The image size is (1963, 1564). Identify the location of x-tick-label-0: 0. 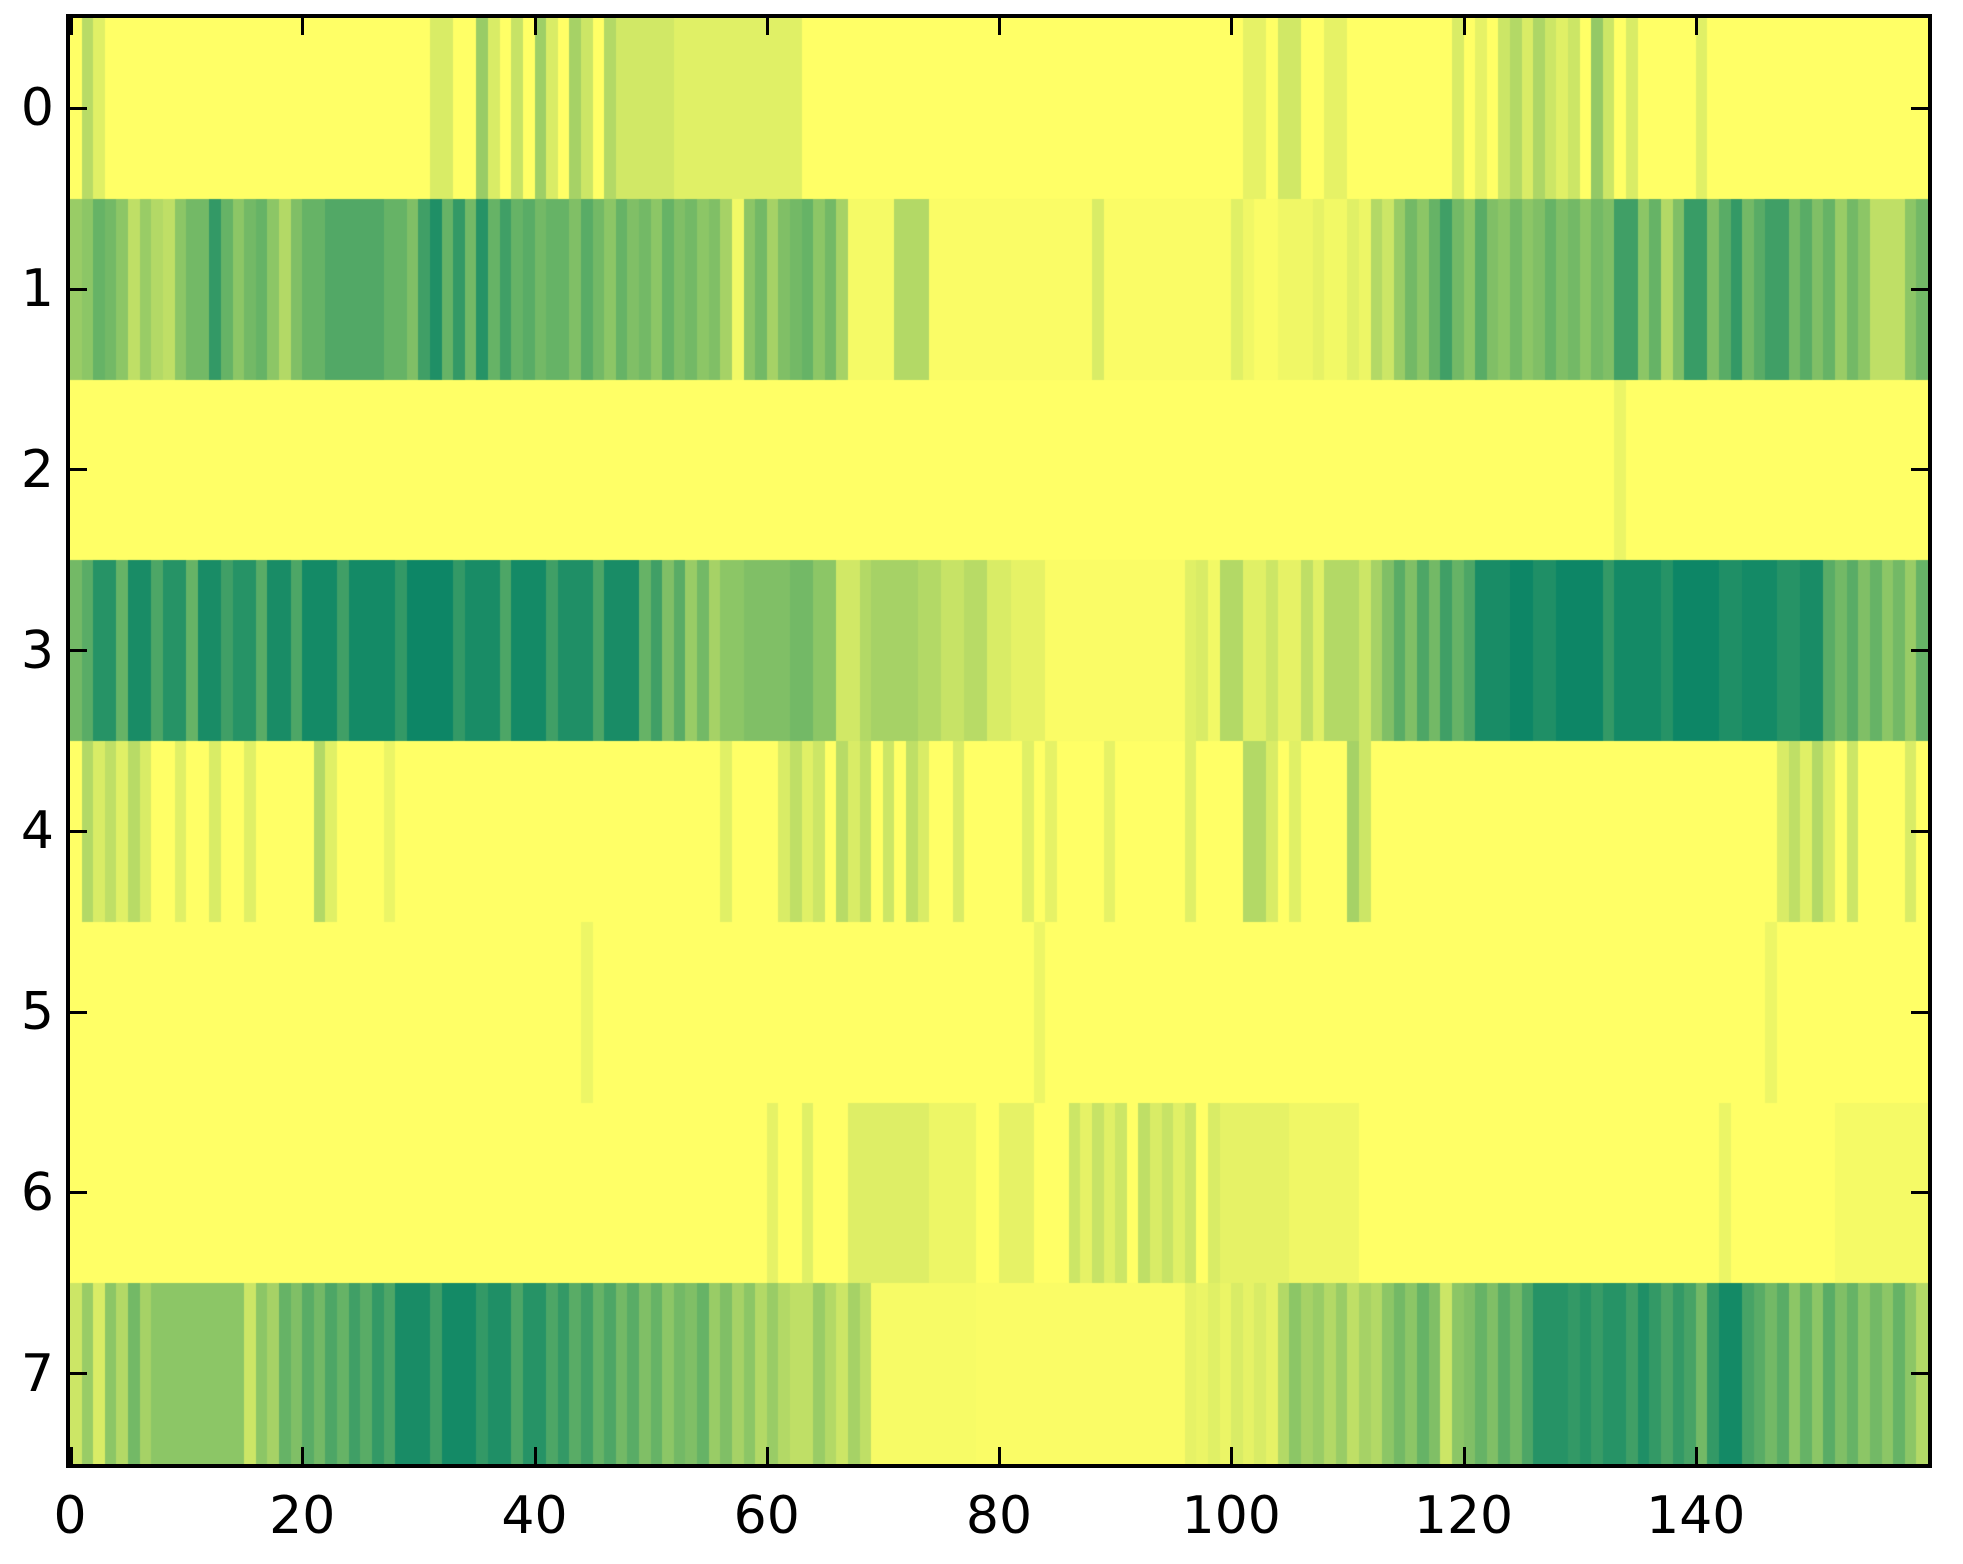
(70, 1516).